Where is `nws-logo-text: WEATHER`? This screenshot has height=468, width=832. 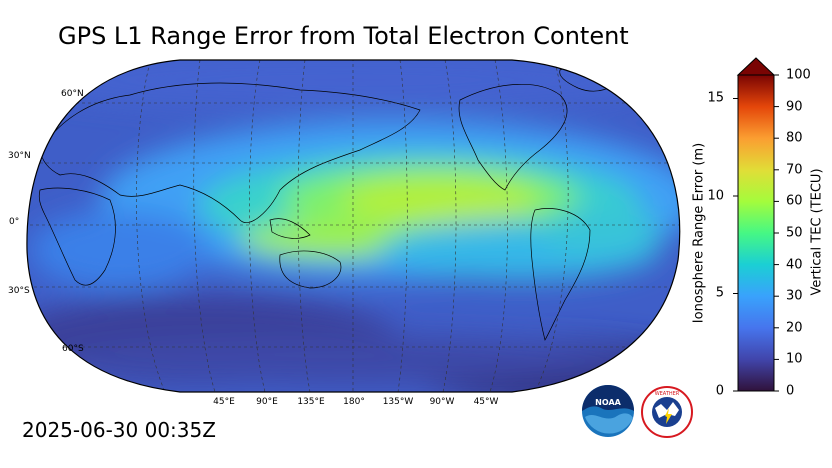 nws-logo-text: WEATHER is located at coordinates (667, 394).